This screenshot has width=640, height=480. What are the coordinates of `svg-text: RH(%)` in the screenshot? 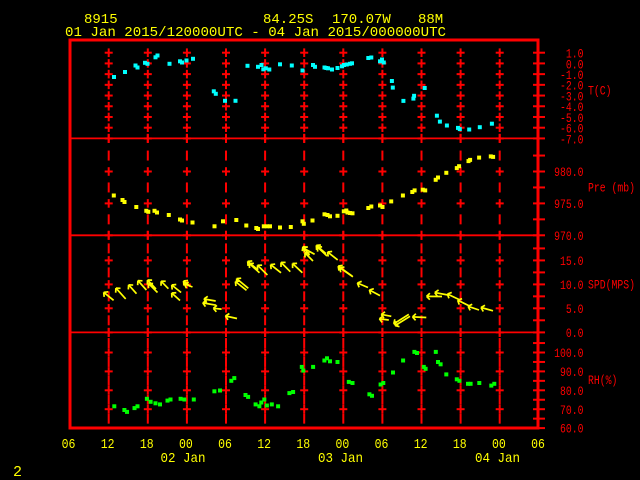 It's located at (602, 380).